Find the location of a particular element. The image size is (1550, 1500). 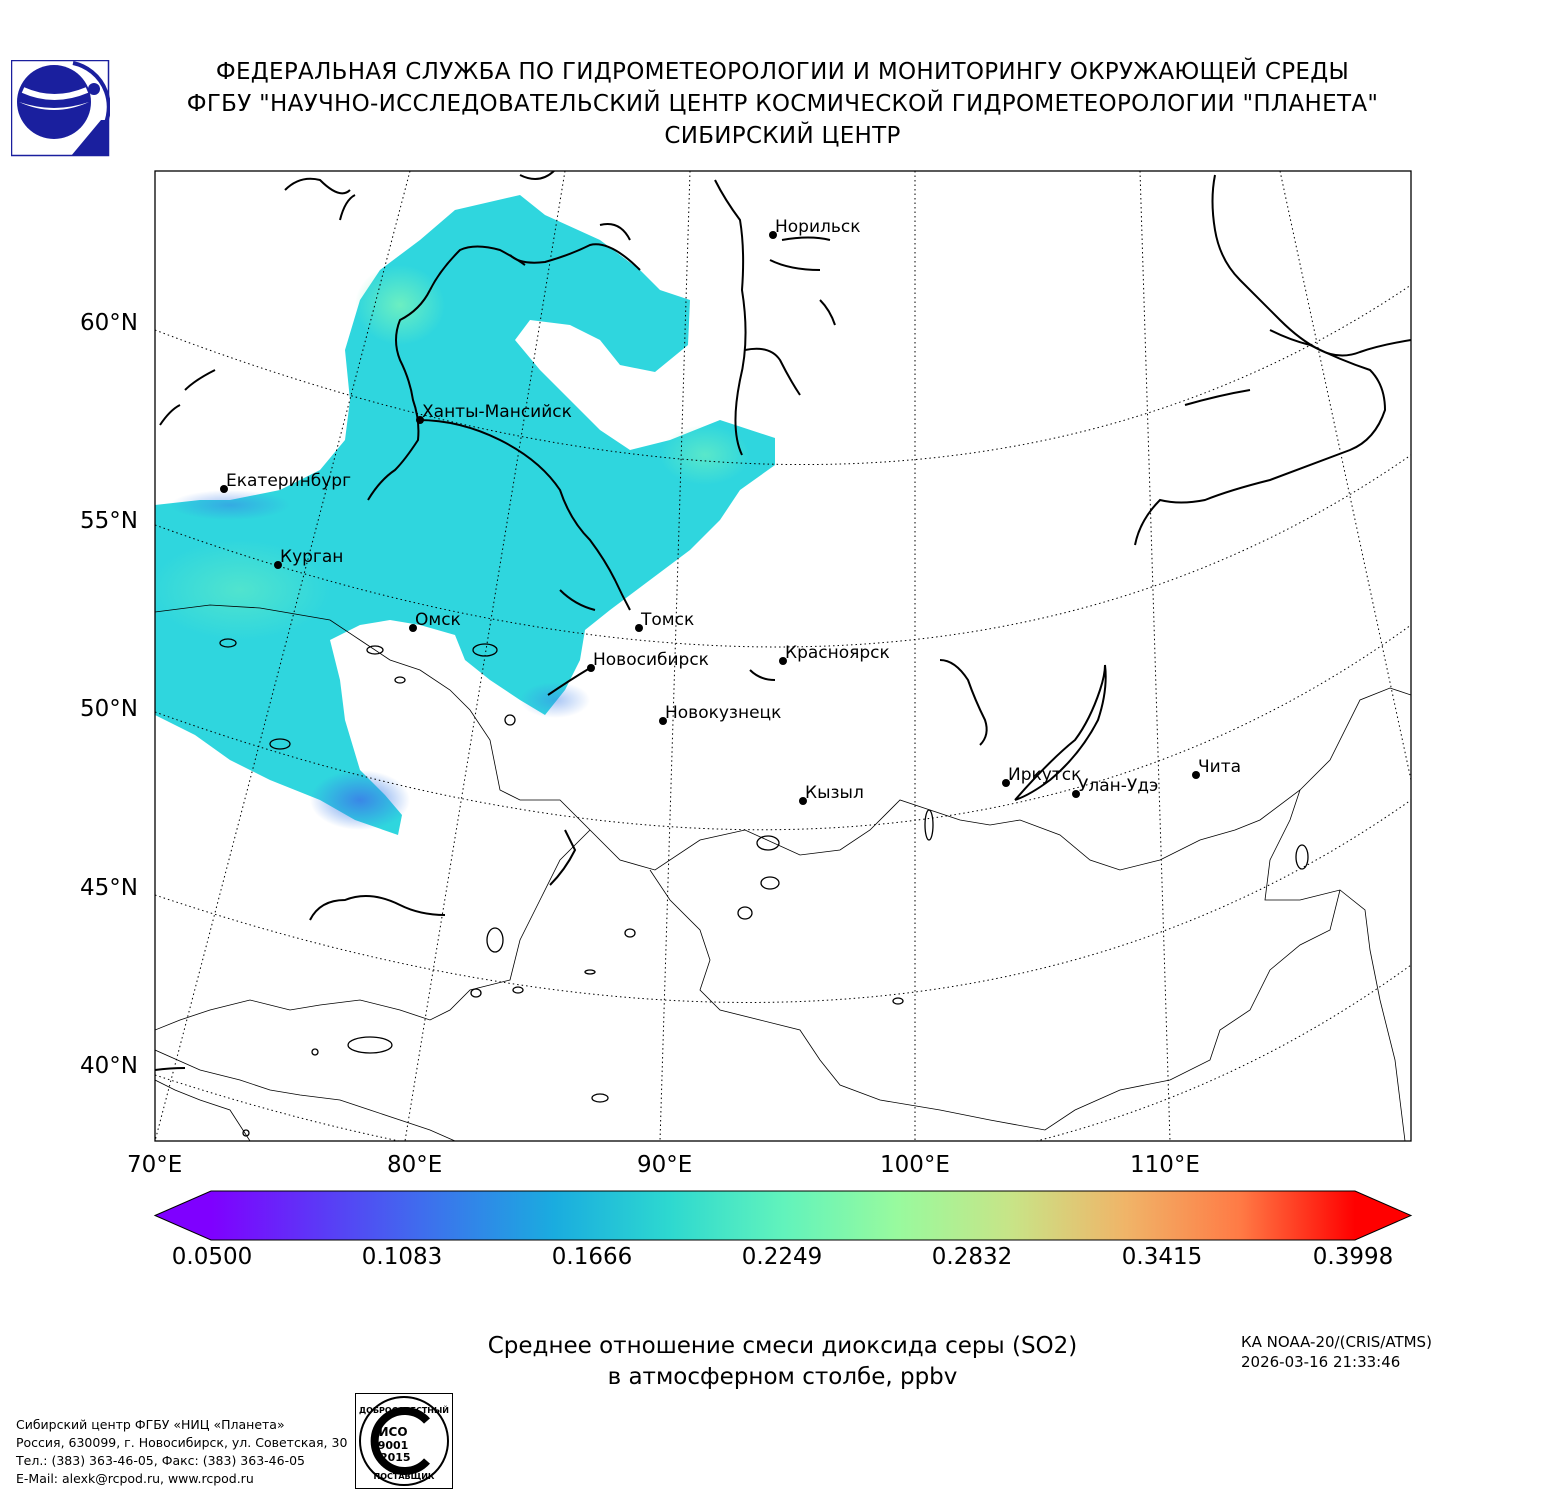

city-label: Норильск is located at coordinates (818, 227).